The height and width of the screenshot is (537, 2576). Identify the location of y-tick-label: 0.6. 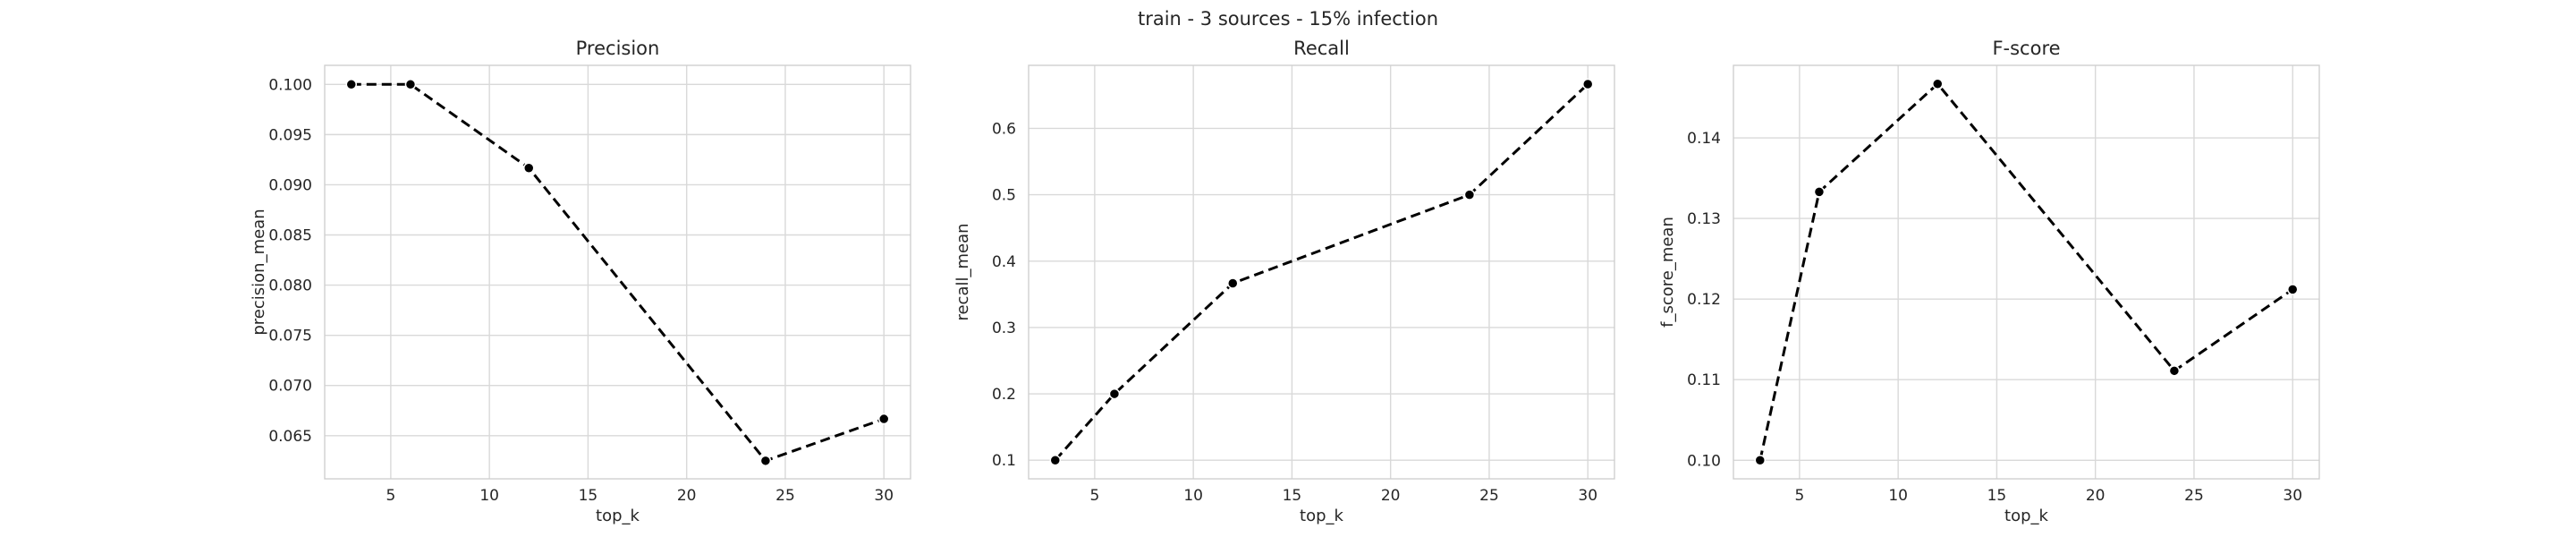
(1004, 129).